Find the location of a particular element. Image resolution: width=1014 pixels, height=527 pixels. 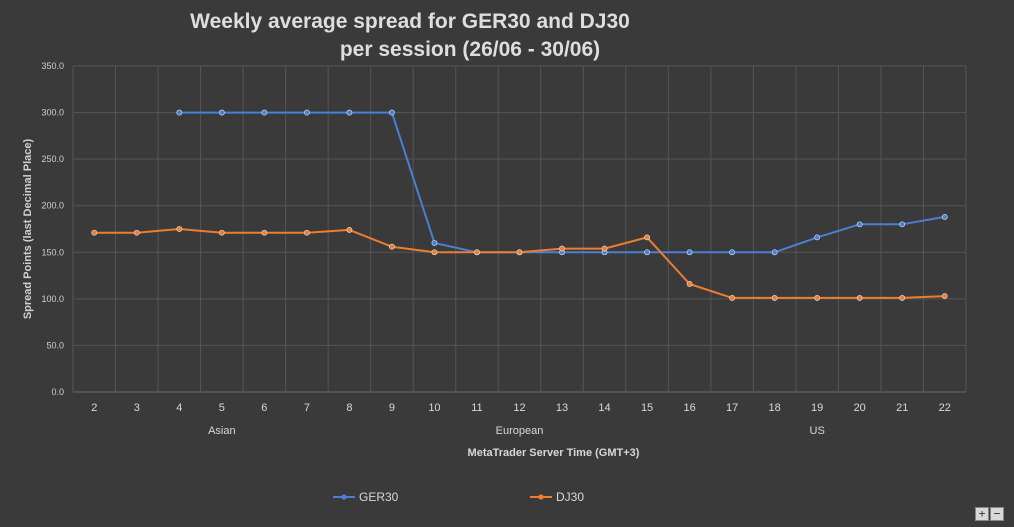

x-tick-label: 11 is located at coordinates (476, 408).